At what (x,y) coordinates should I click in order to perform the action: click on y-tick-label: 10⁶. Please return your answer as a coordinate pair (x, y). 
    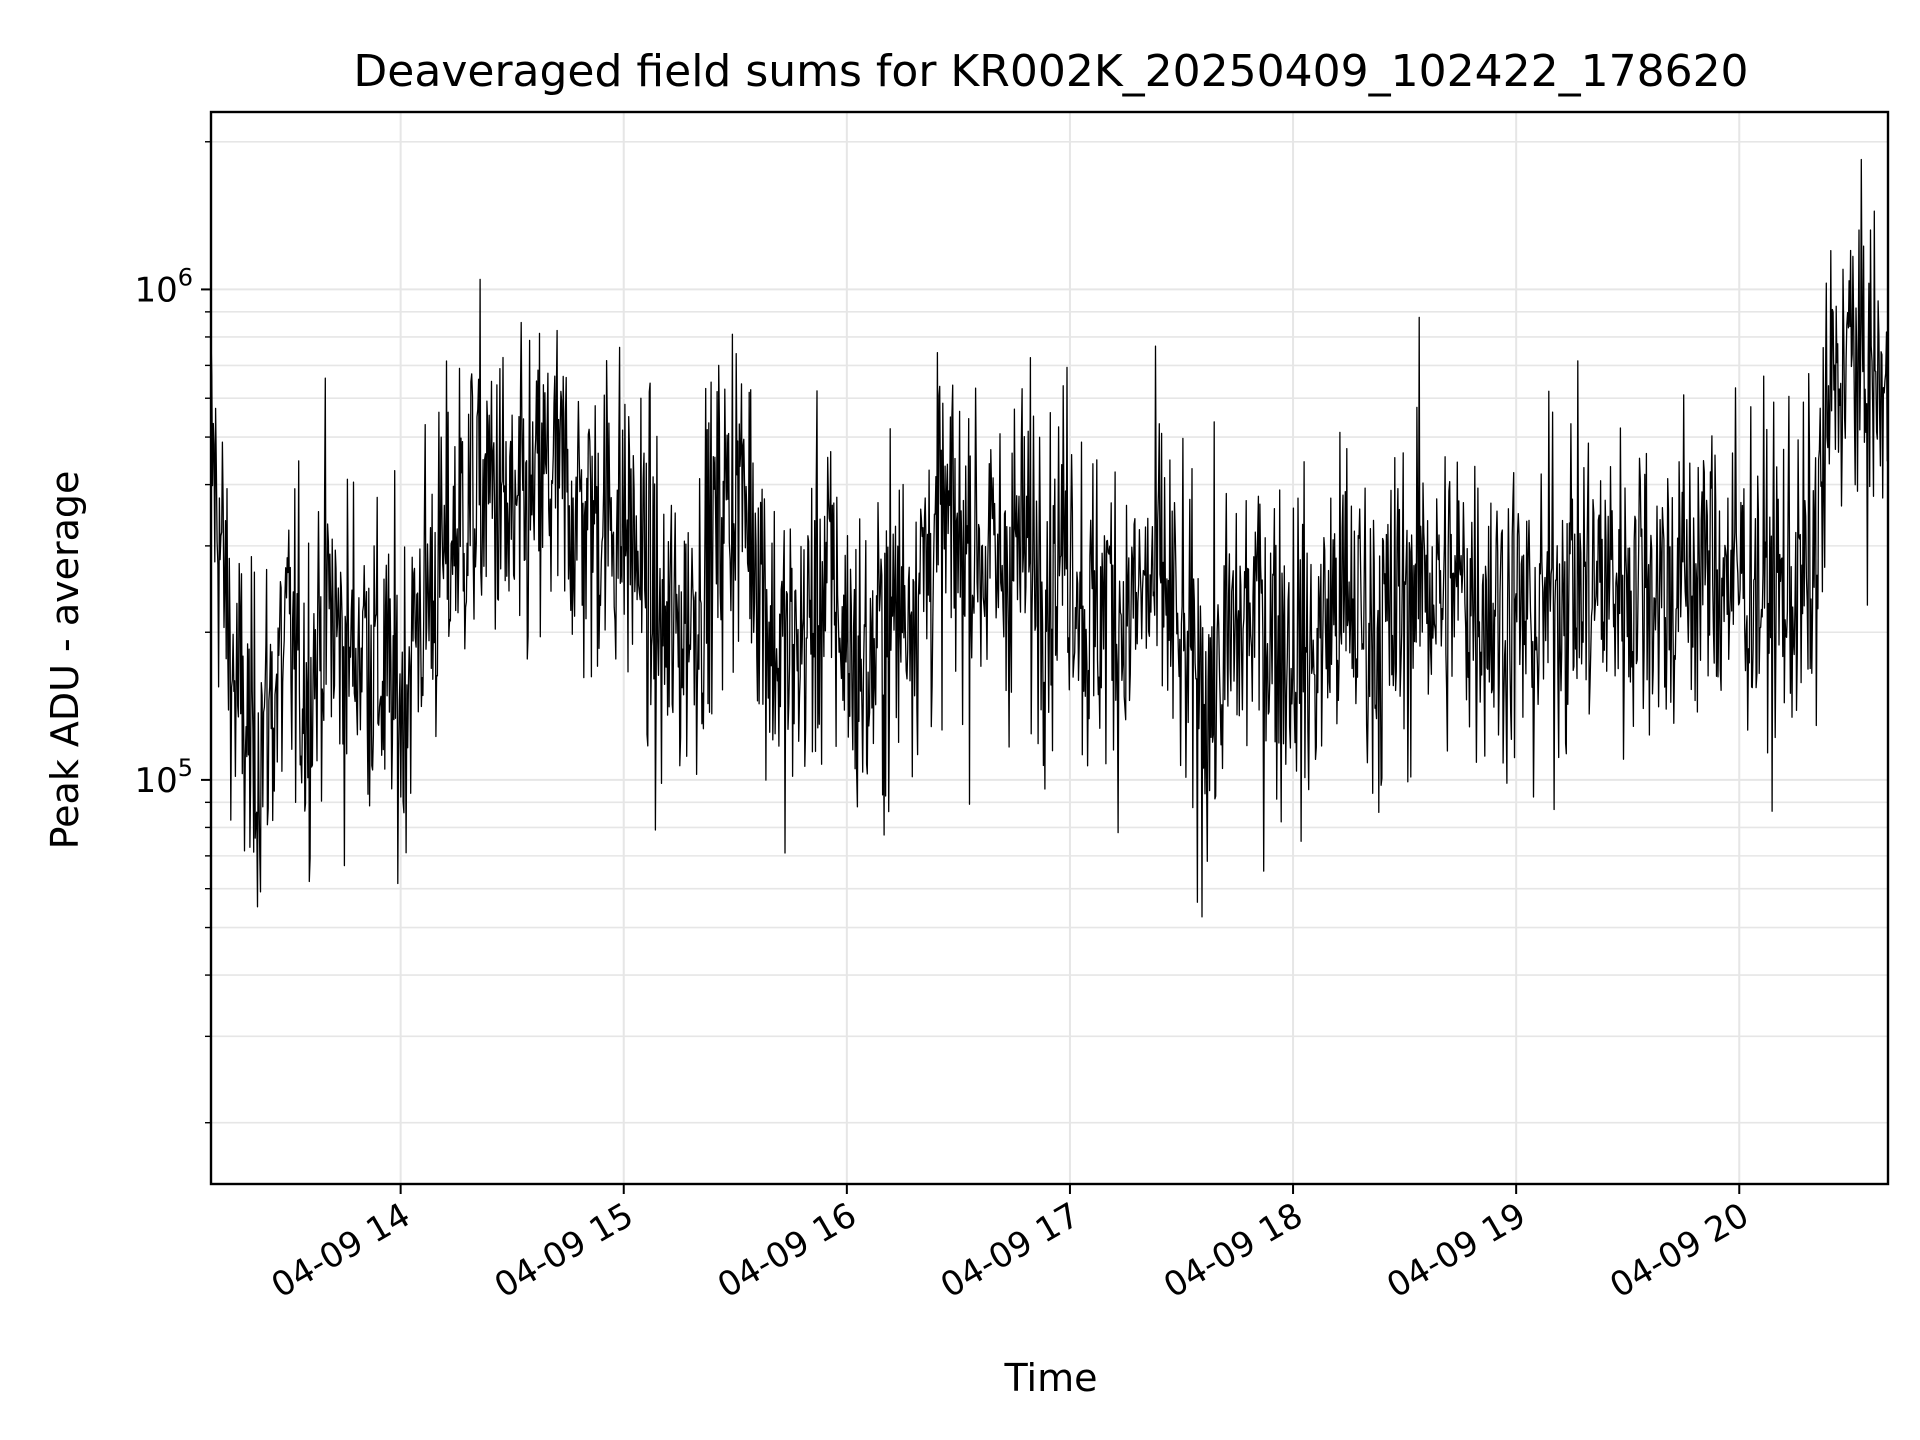
    Looking at the image, I should click on (163, 286).